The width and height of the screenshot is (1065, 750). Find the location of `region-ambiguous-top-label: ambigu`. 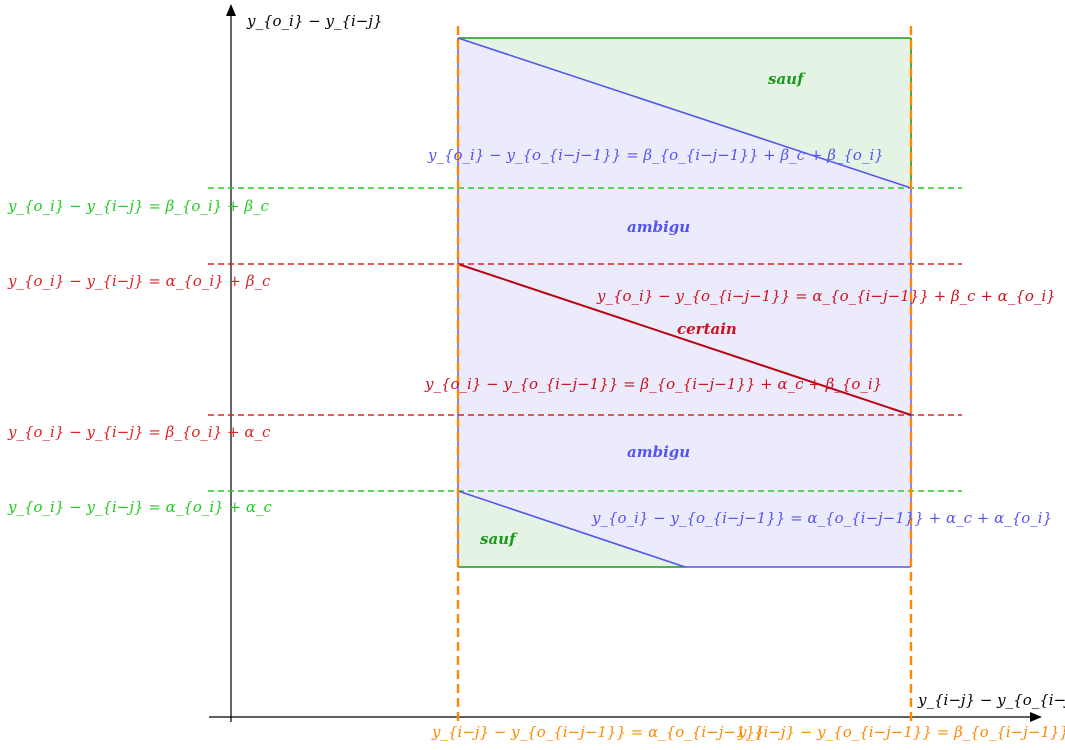

region-ambiguous-top-label: ambigu is located at coordinates (658, 227).